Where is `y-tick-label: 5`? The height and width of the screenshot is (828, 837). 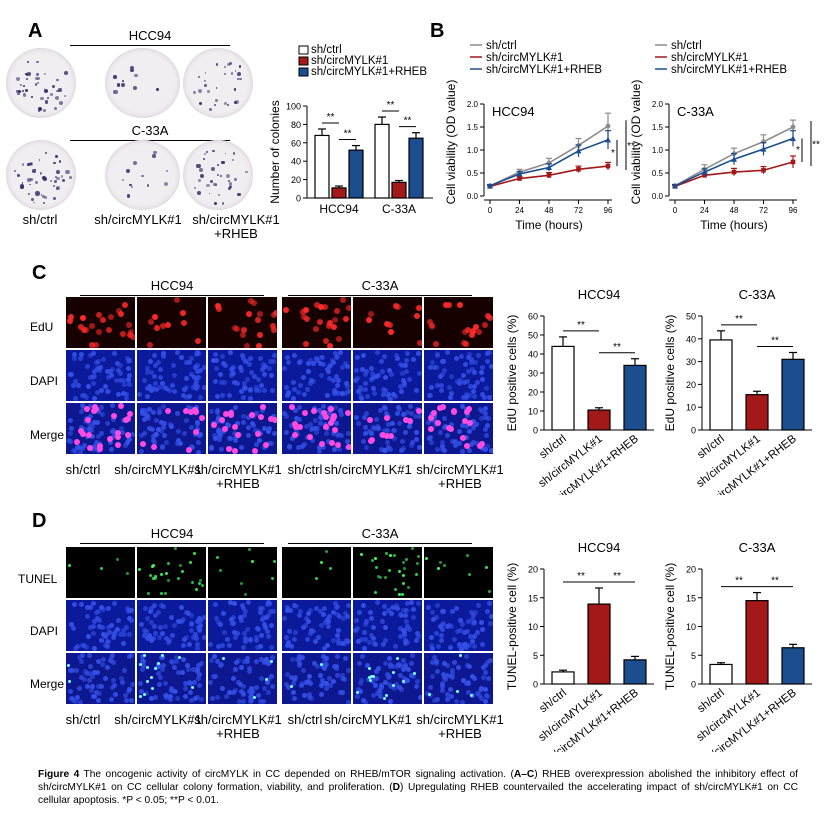 y-tick-label: 5 is located at coordinates (535, 656).